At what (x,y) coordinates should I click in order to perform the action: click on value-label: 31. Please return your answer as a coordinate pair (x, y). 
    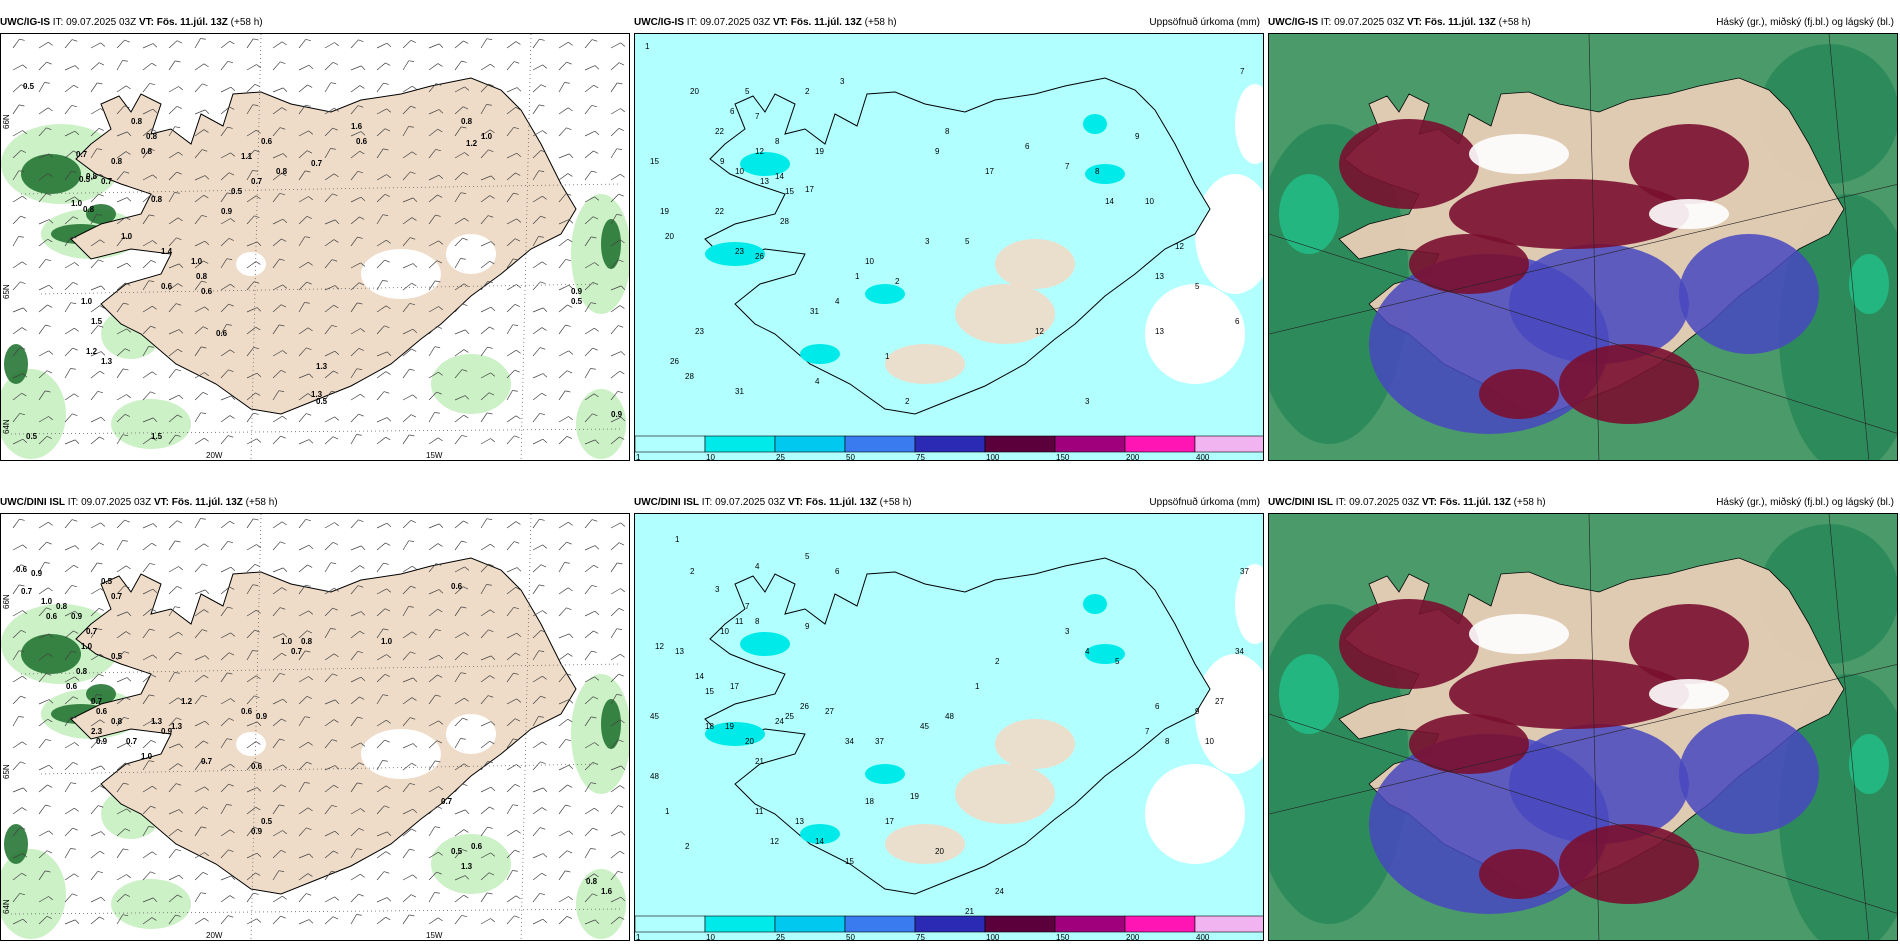
    Looking at the image, I should click on (739, 391).